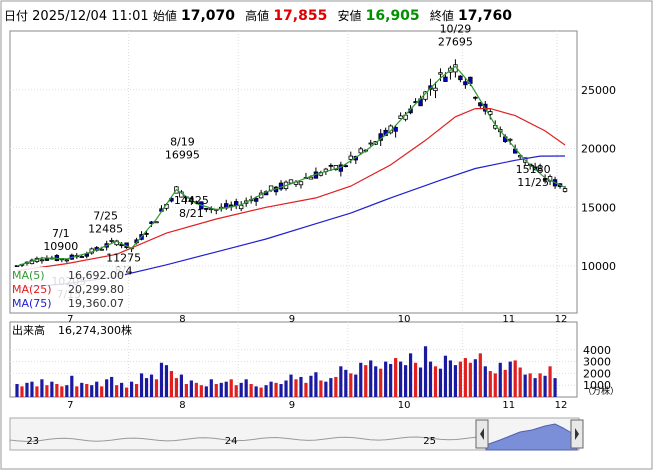 The height and width of the screenshot is (470, 653). What do you see at coordinates (96, 275) in the screenshot?
I see `ma-legend-value: 16,692.00` at bounding box center [96, 275].